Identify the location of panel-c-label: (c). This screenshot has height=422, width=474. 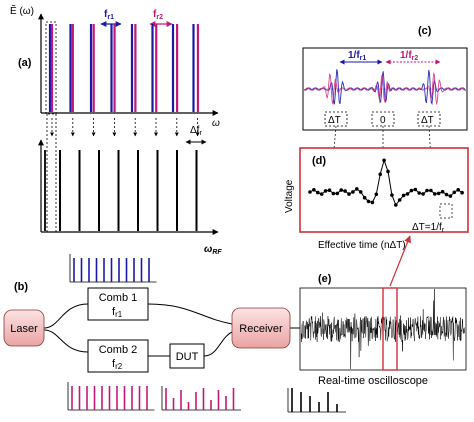
(425, 31).